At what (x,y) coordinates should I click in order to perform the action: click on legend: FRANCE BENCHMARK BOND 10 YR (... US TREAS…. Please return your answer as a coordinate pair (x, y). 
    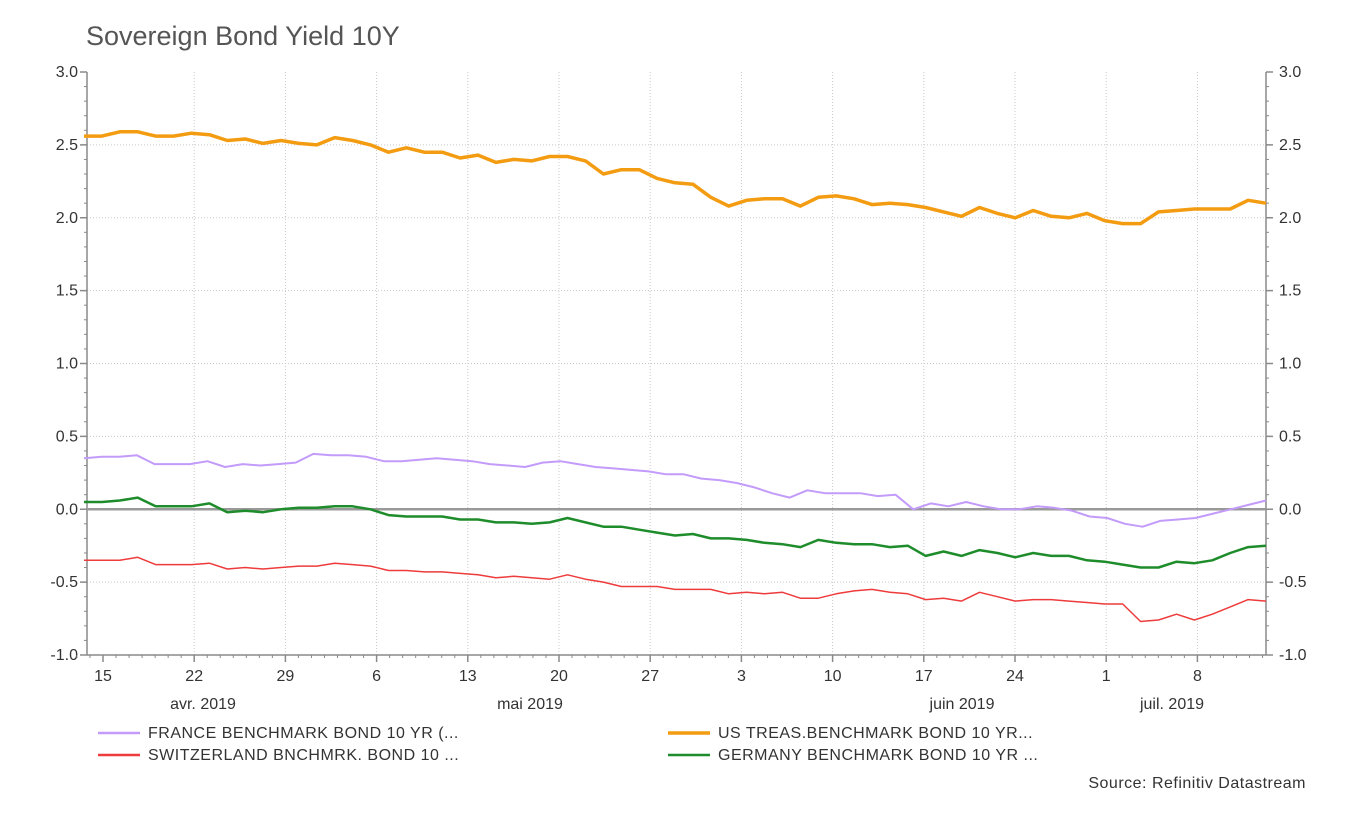
    Looking at the image, I should click on (568, 744).